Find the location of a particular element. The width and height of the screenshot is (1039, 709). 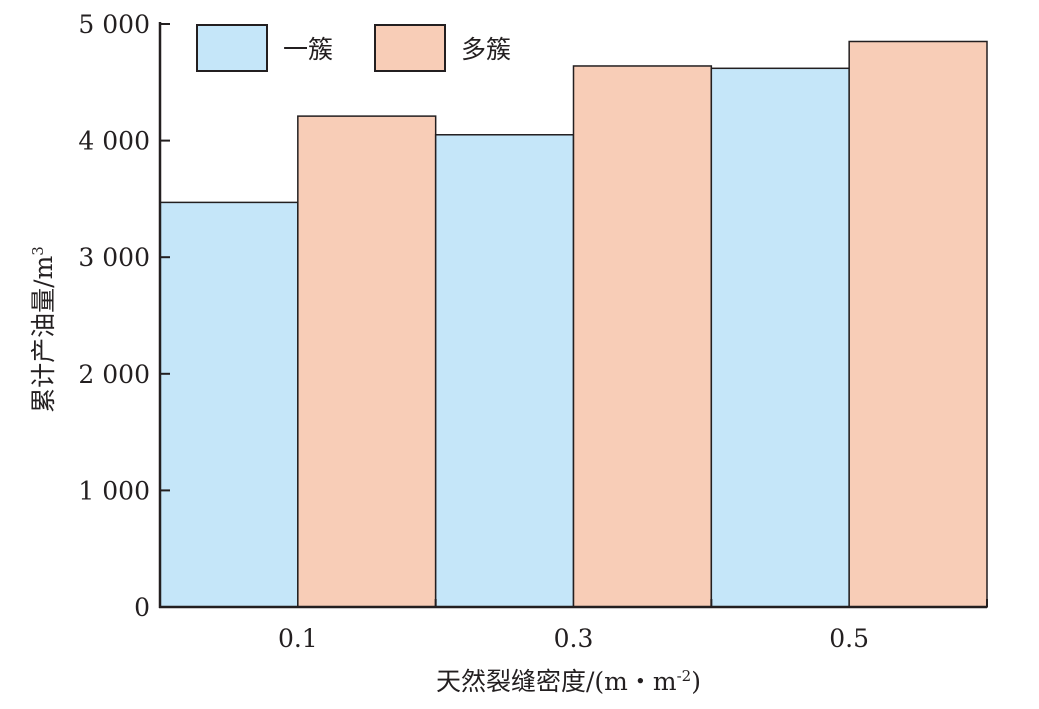

y-axis-title-sup: 3 is located at coordinates (38, 251).